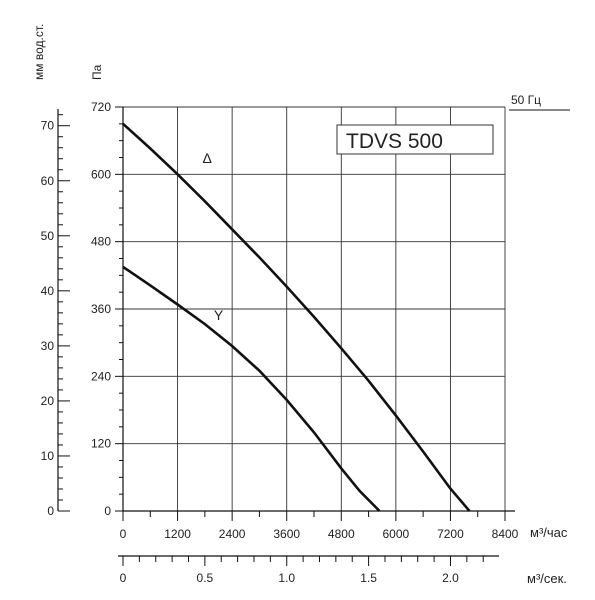  Describe the element at coordinates (107, 511) in the screenshot. I see `y-tick-label-pa: 0` at that location.